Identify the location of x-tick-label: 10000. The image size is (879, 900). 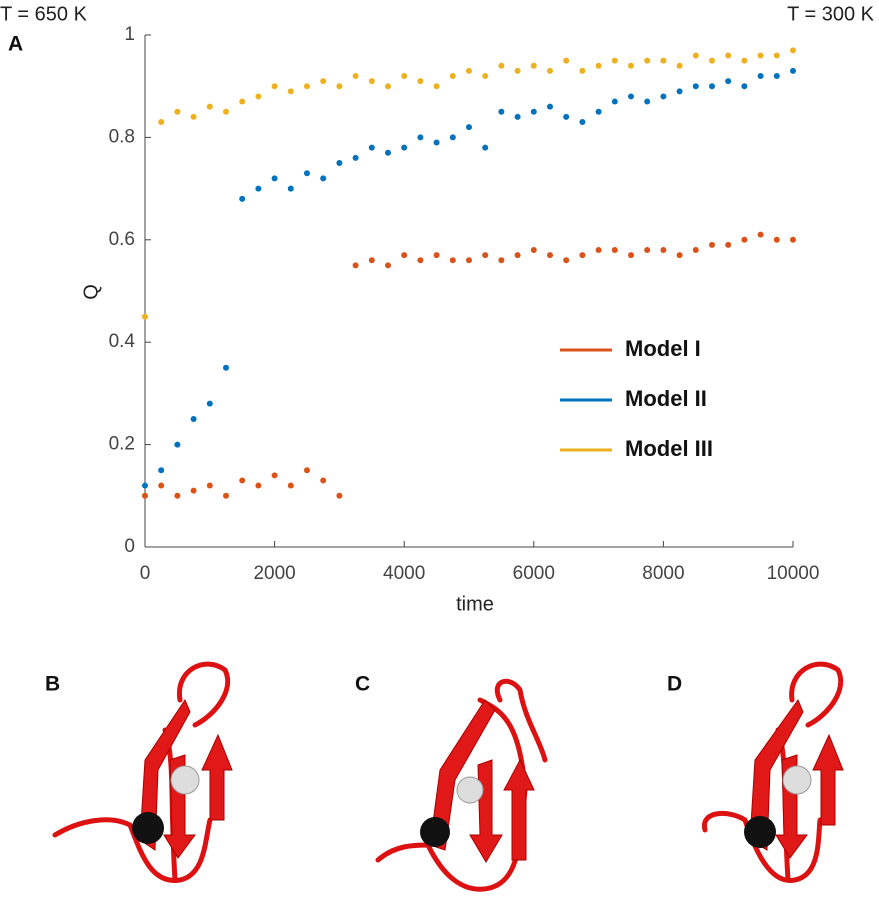
(793, 573).